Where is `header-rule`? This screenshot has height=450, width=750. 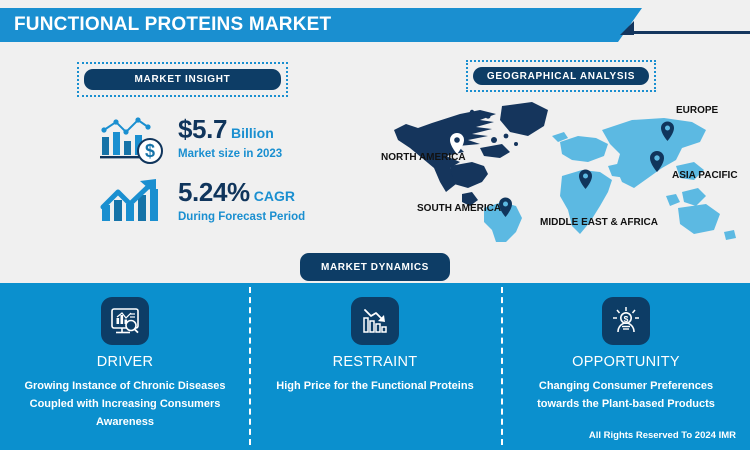
header-rule is located at coordinates (689, 32).